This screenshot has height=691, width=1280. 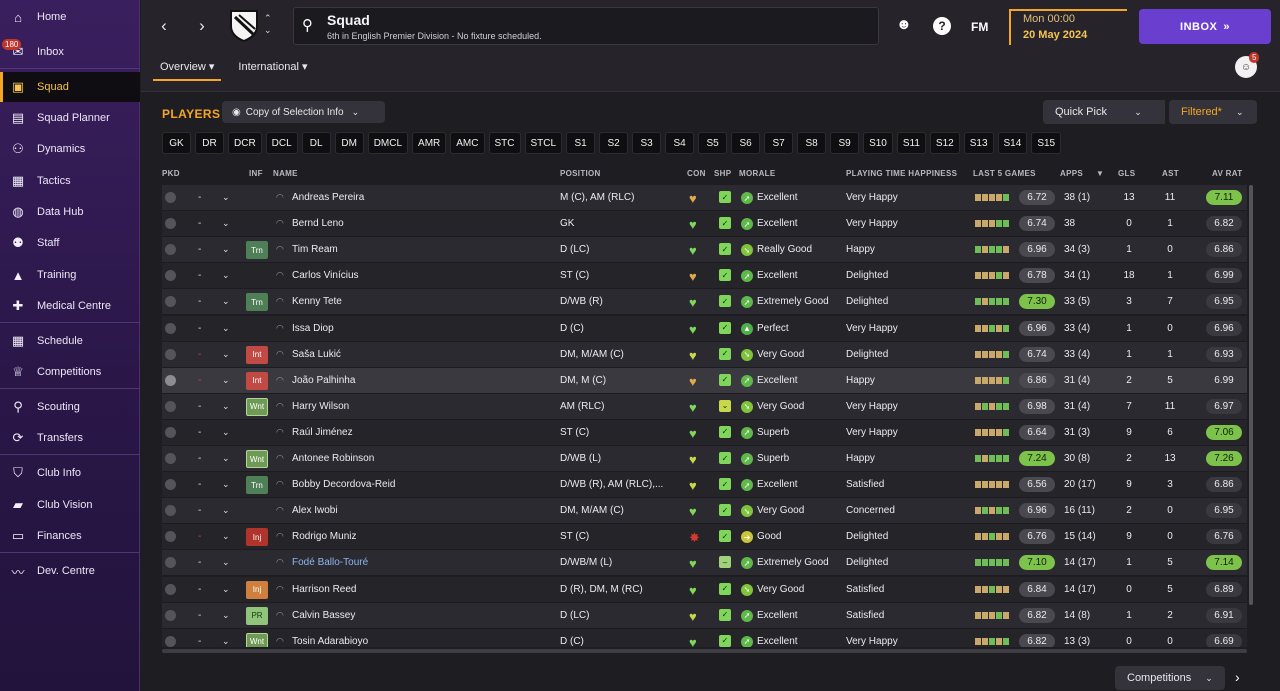 I want to click on globe-icon: ☻, so click(x=904, y=24).